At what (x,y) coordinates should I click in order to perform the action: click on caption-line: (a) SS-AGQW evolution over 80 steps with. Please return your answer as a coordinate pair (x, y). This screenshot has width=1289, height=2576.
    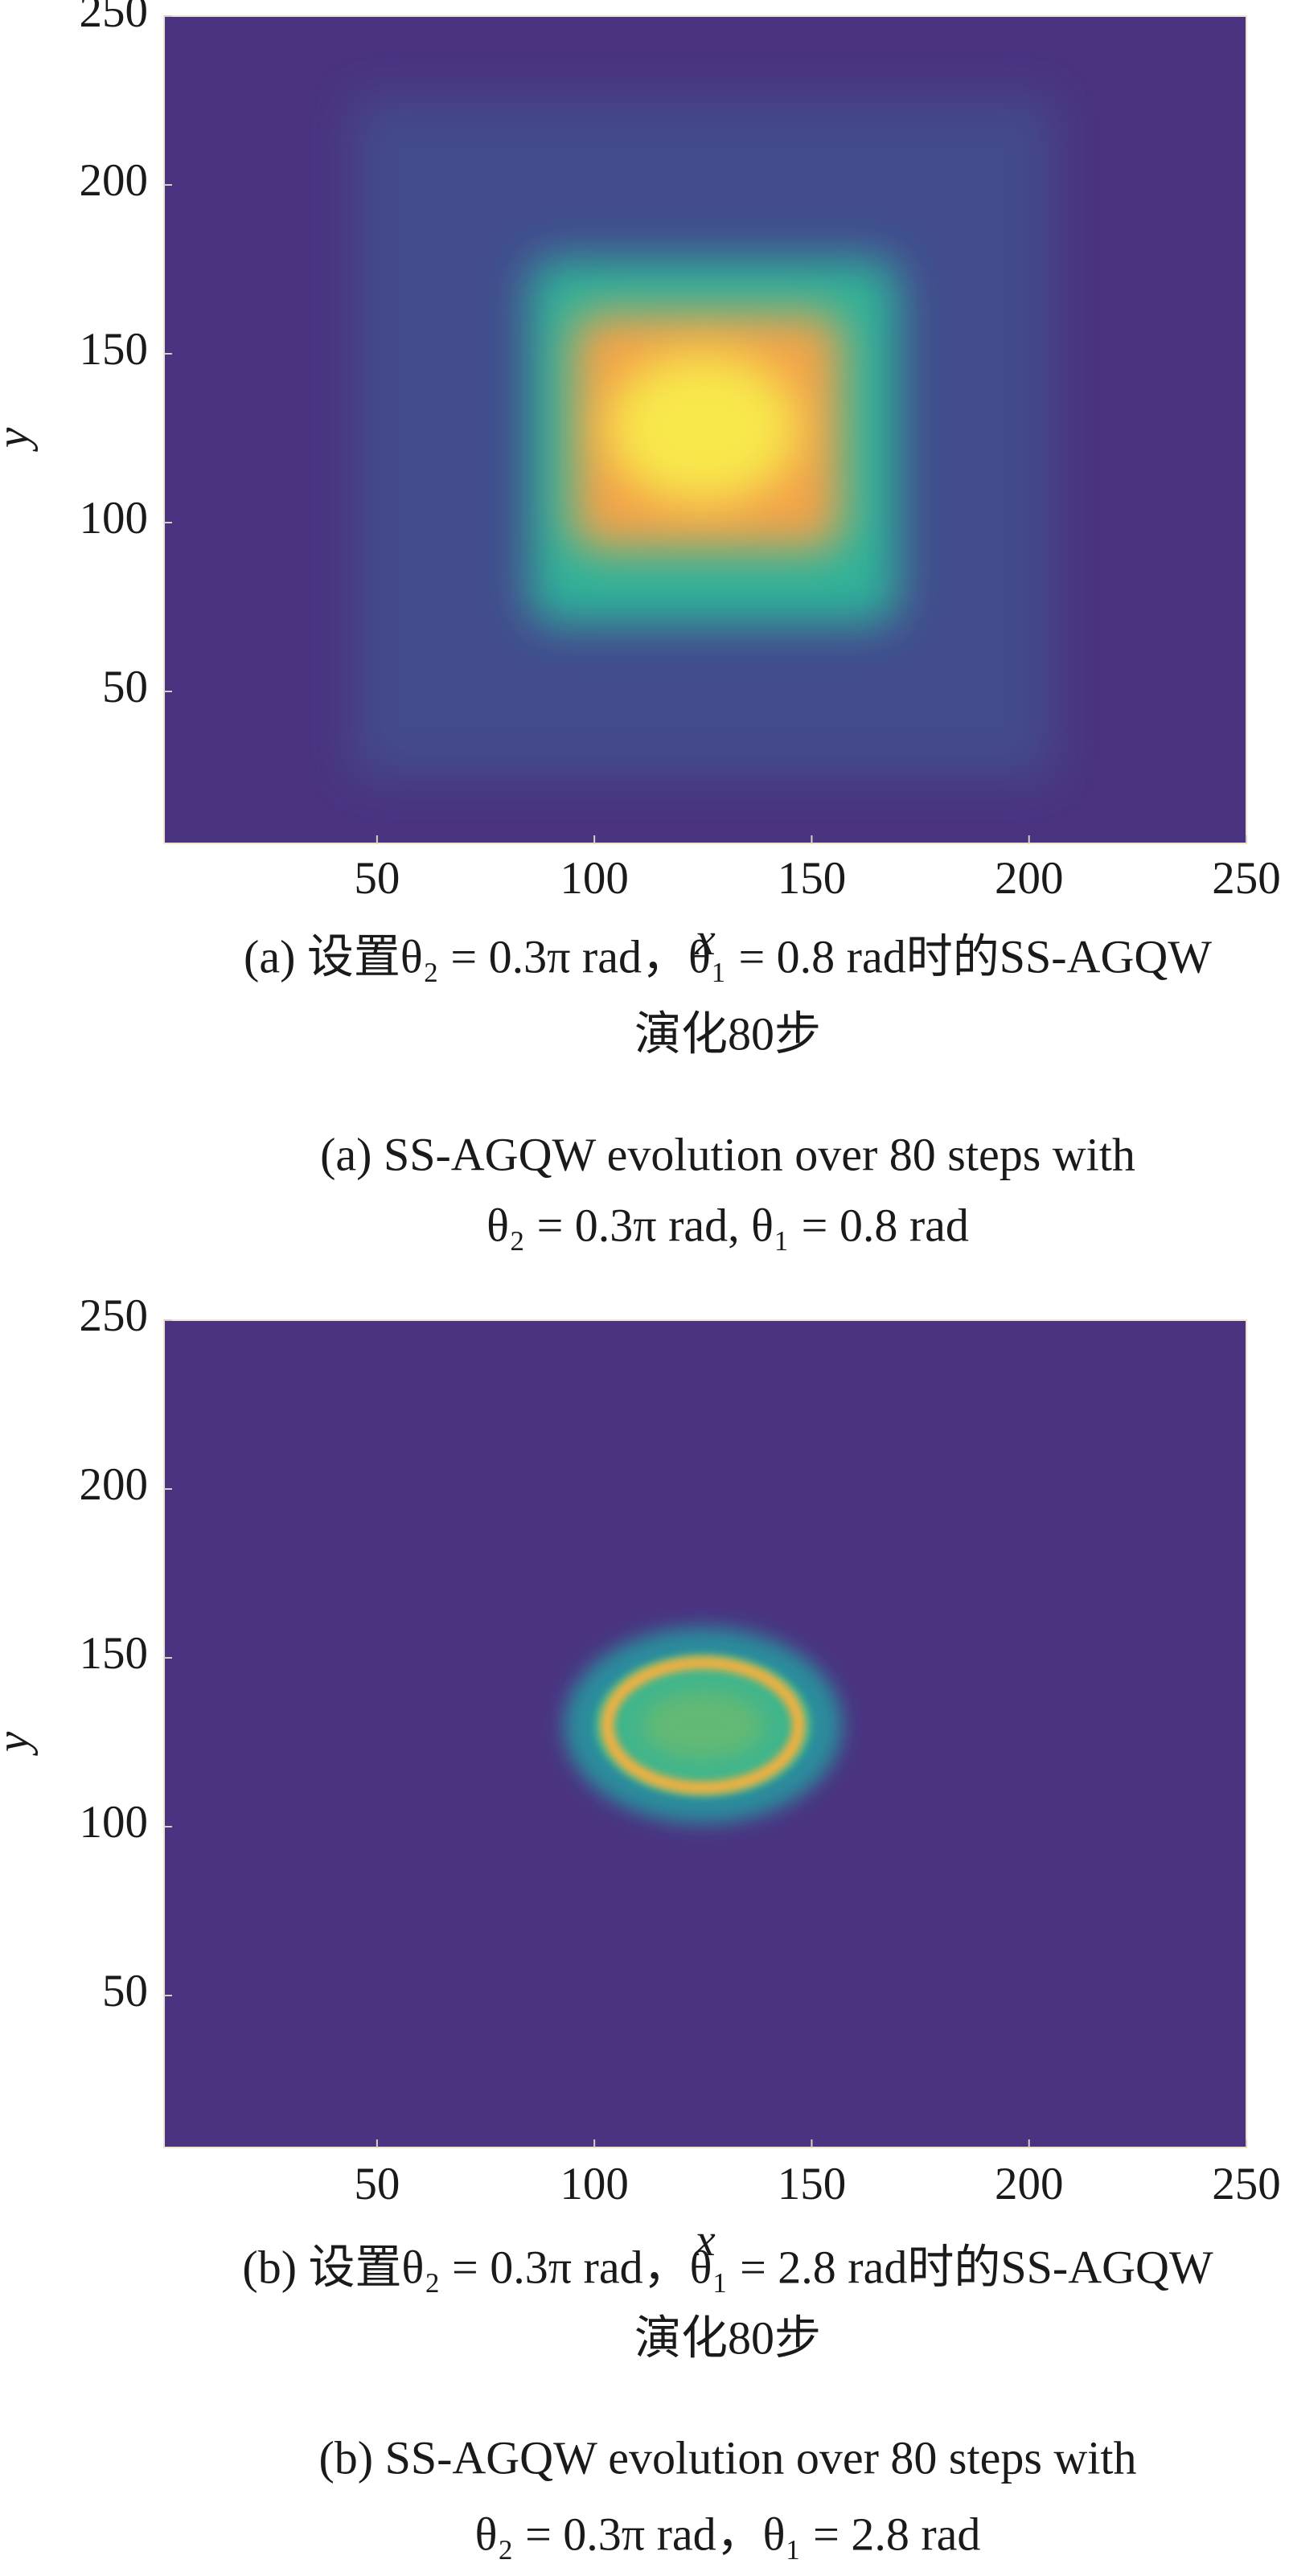
    Looking at the image, I should click on (727, 1154).